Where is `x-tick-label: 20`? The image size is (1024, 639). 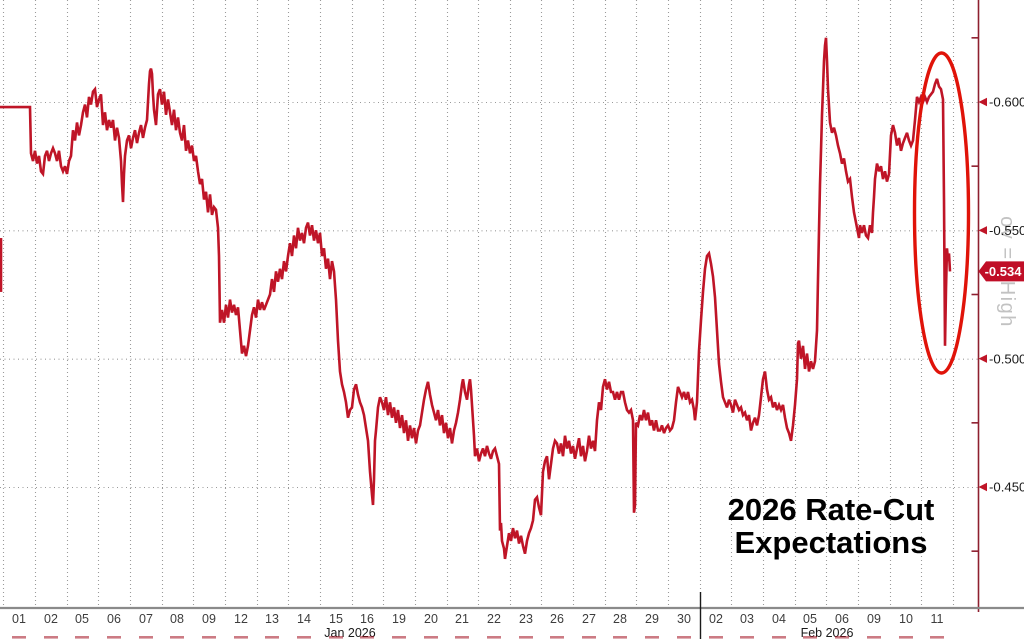
x-tick-label: 20 is located at coordinates (431, 619).